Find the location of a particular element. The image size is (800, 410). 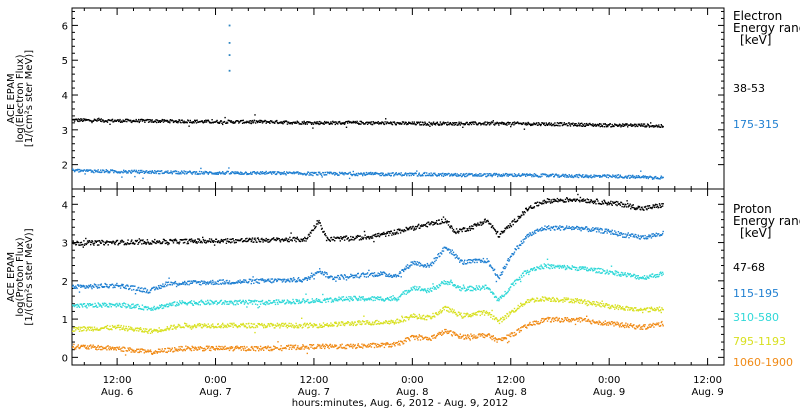

electron-spike-point is located at coordinates (229, 25).